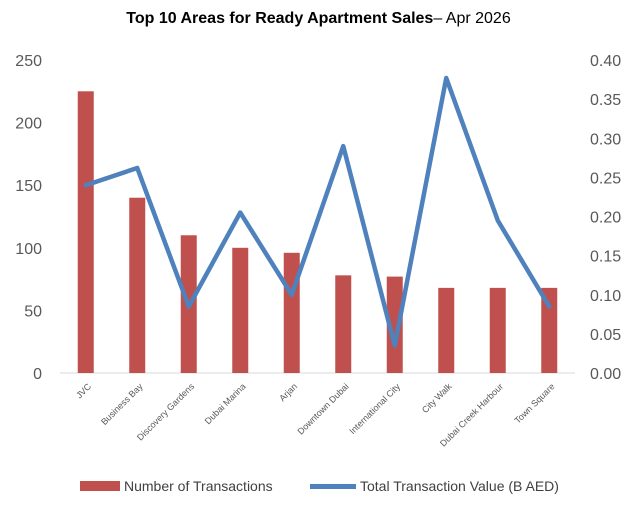  I want to click on left-tick-label: 200, so click(28, 124).